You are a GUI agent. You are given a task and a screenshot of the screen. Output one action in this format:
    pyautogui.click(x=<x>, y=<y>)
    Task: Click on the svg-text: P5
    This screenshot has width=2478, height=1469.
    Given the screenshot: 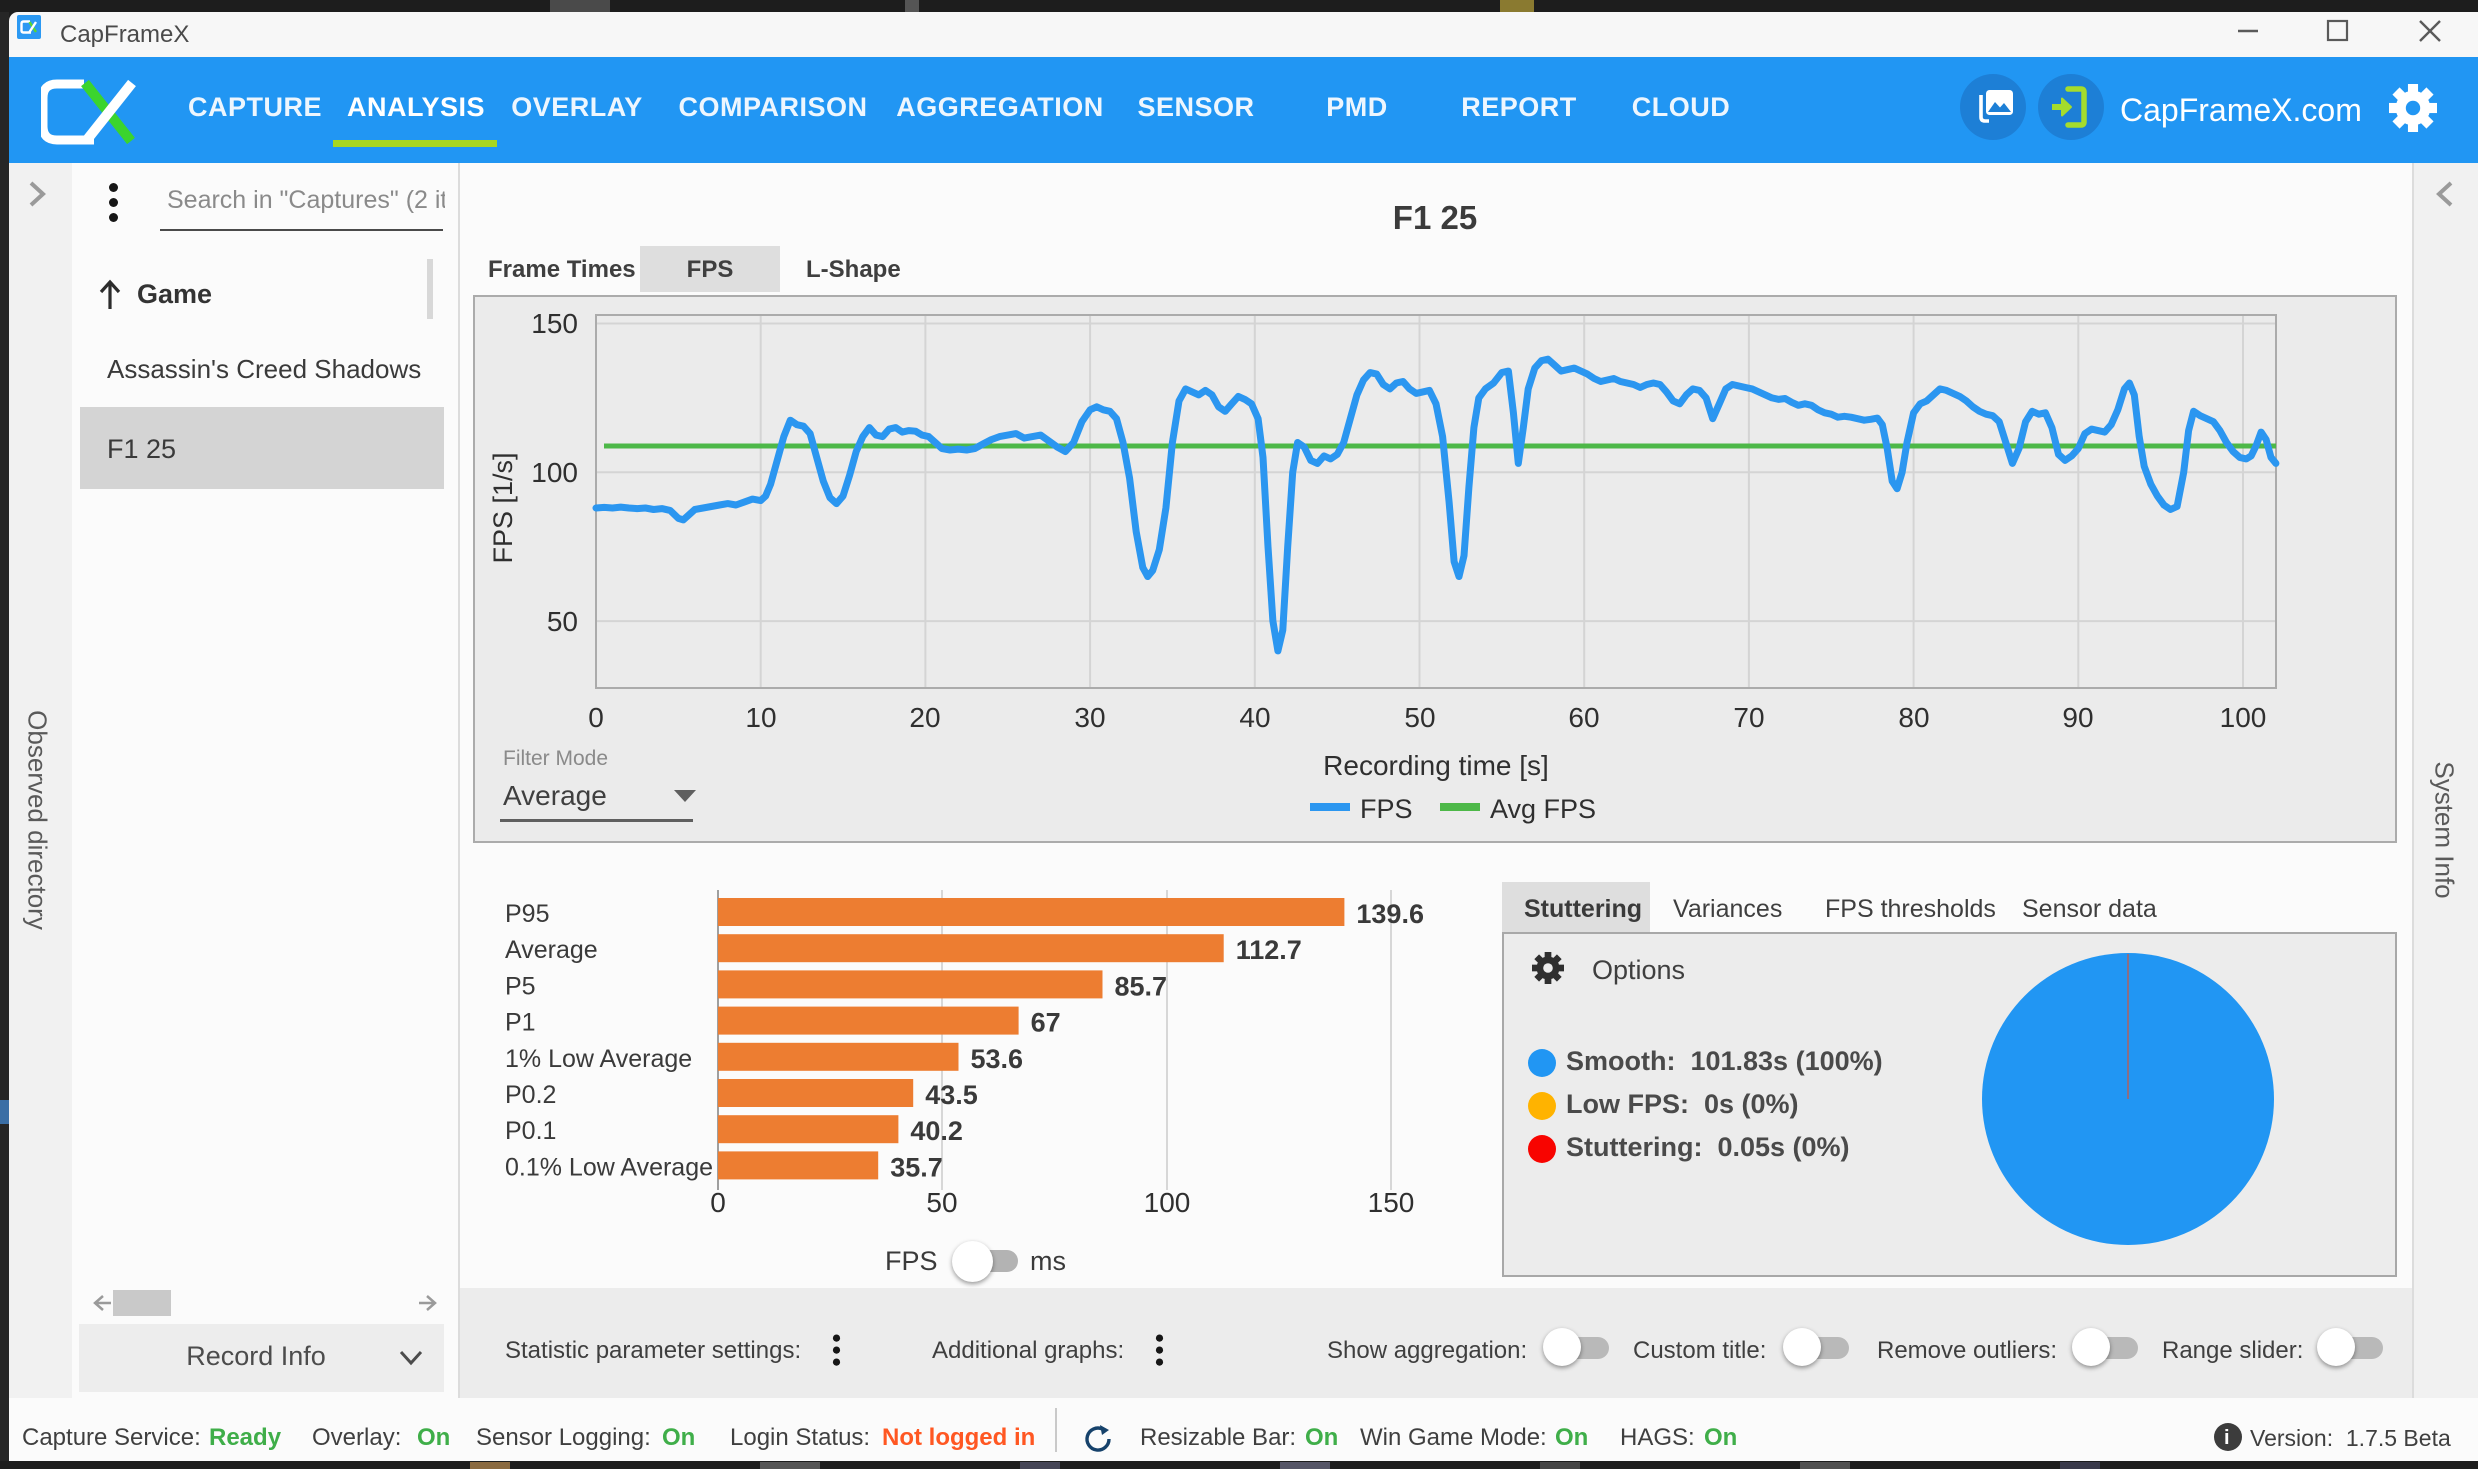 What is the action you would take?
    pyautogui.click(x=520, y=986)
    